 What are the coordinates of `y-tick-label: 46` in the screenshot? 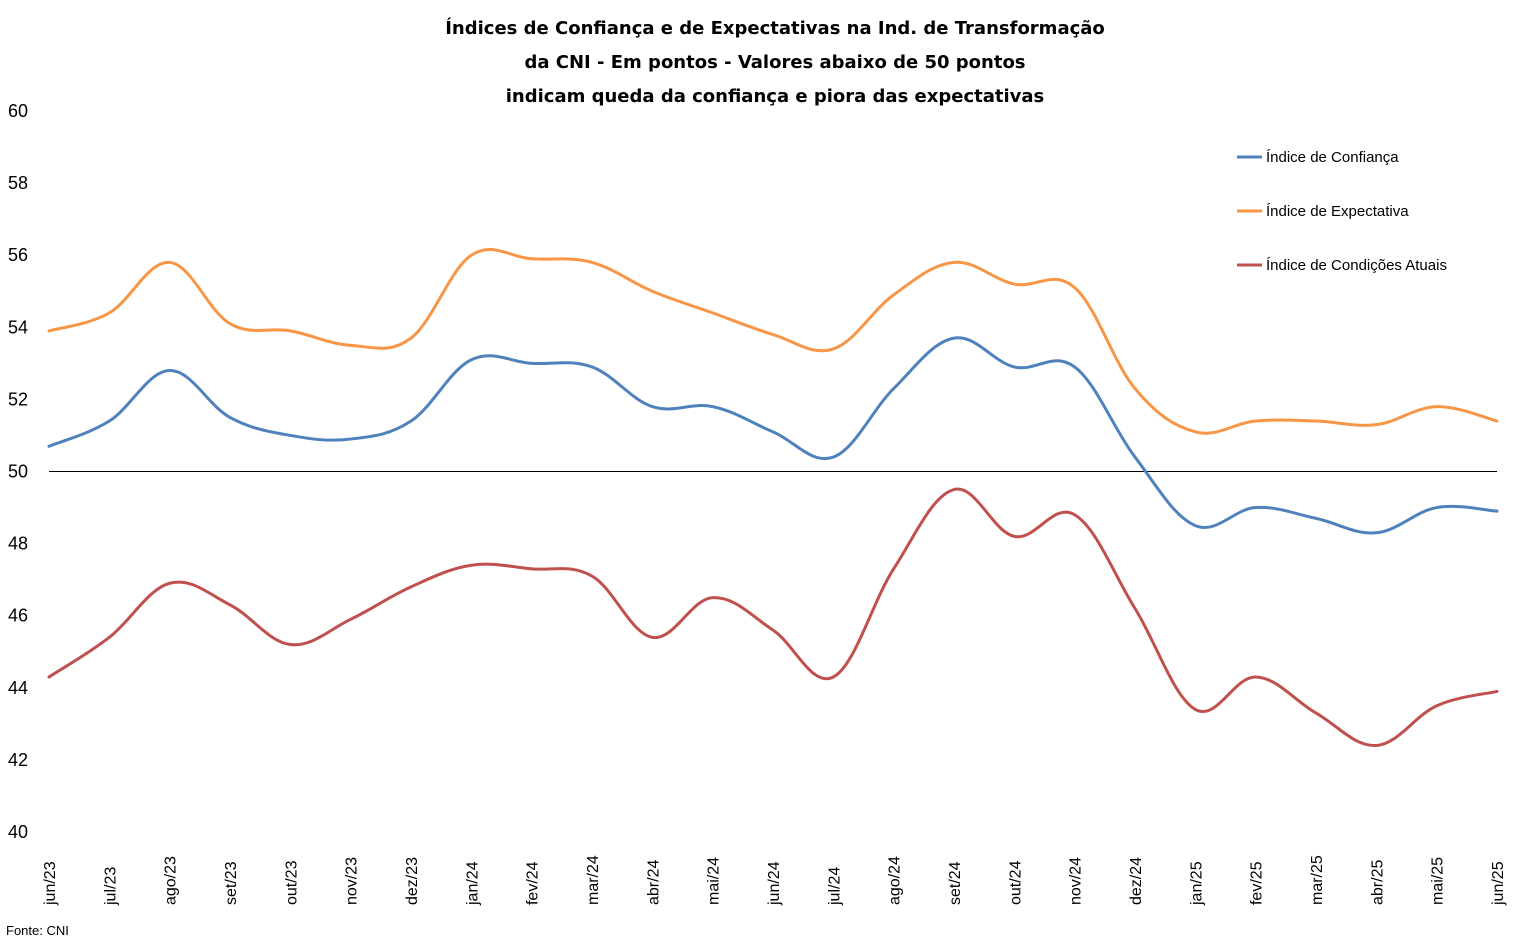 It's located at (18, 616).